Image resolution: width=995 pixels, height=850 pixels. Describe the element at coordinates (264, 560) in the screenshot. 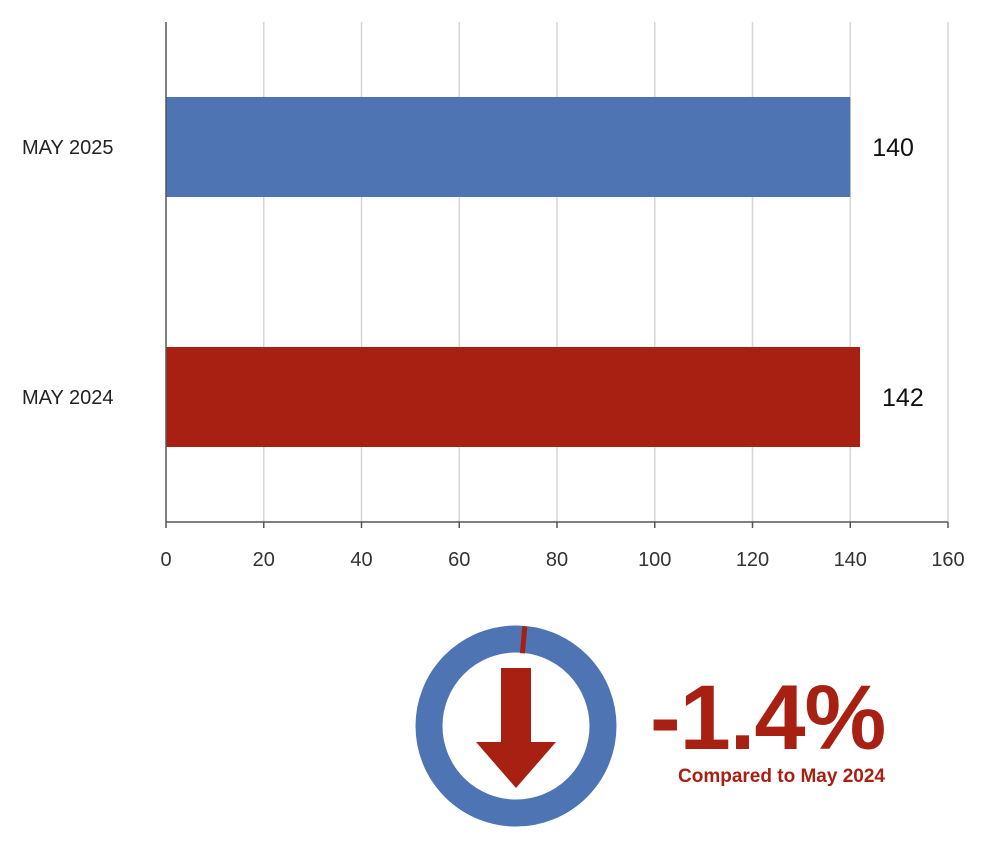

I see `x-tick-label: 20` at that location.